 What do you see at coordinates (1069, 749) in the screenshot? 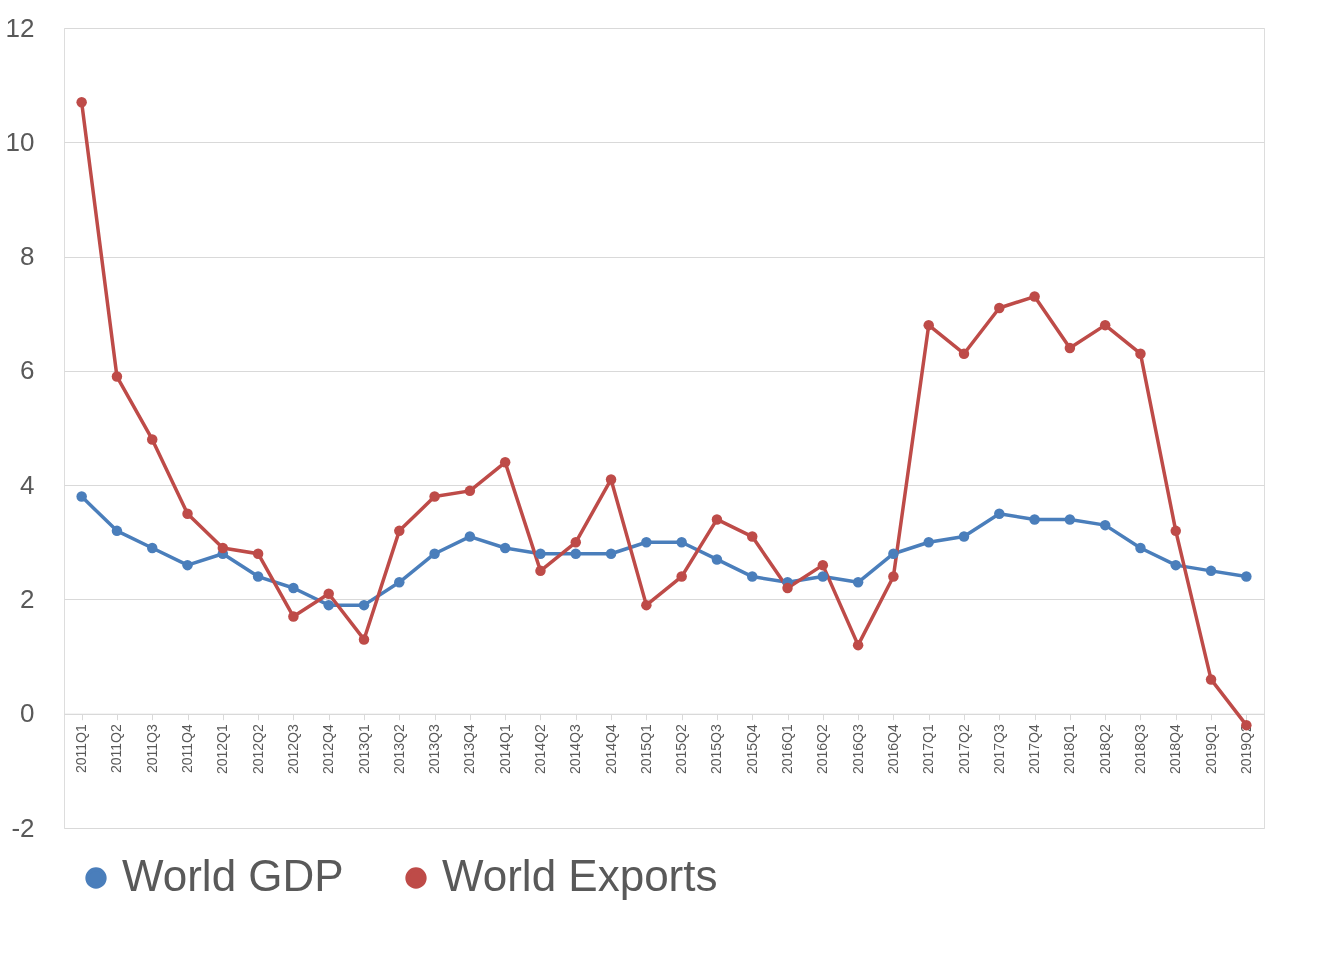
I see `x-tick-label: 2018Q1` at bounding box center [1069, 749].